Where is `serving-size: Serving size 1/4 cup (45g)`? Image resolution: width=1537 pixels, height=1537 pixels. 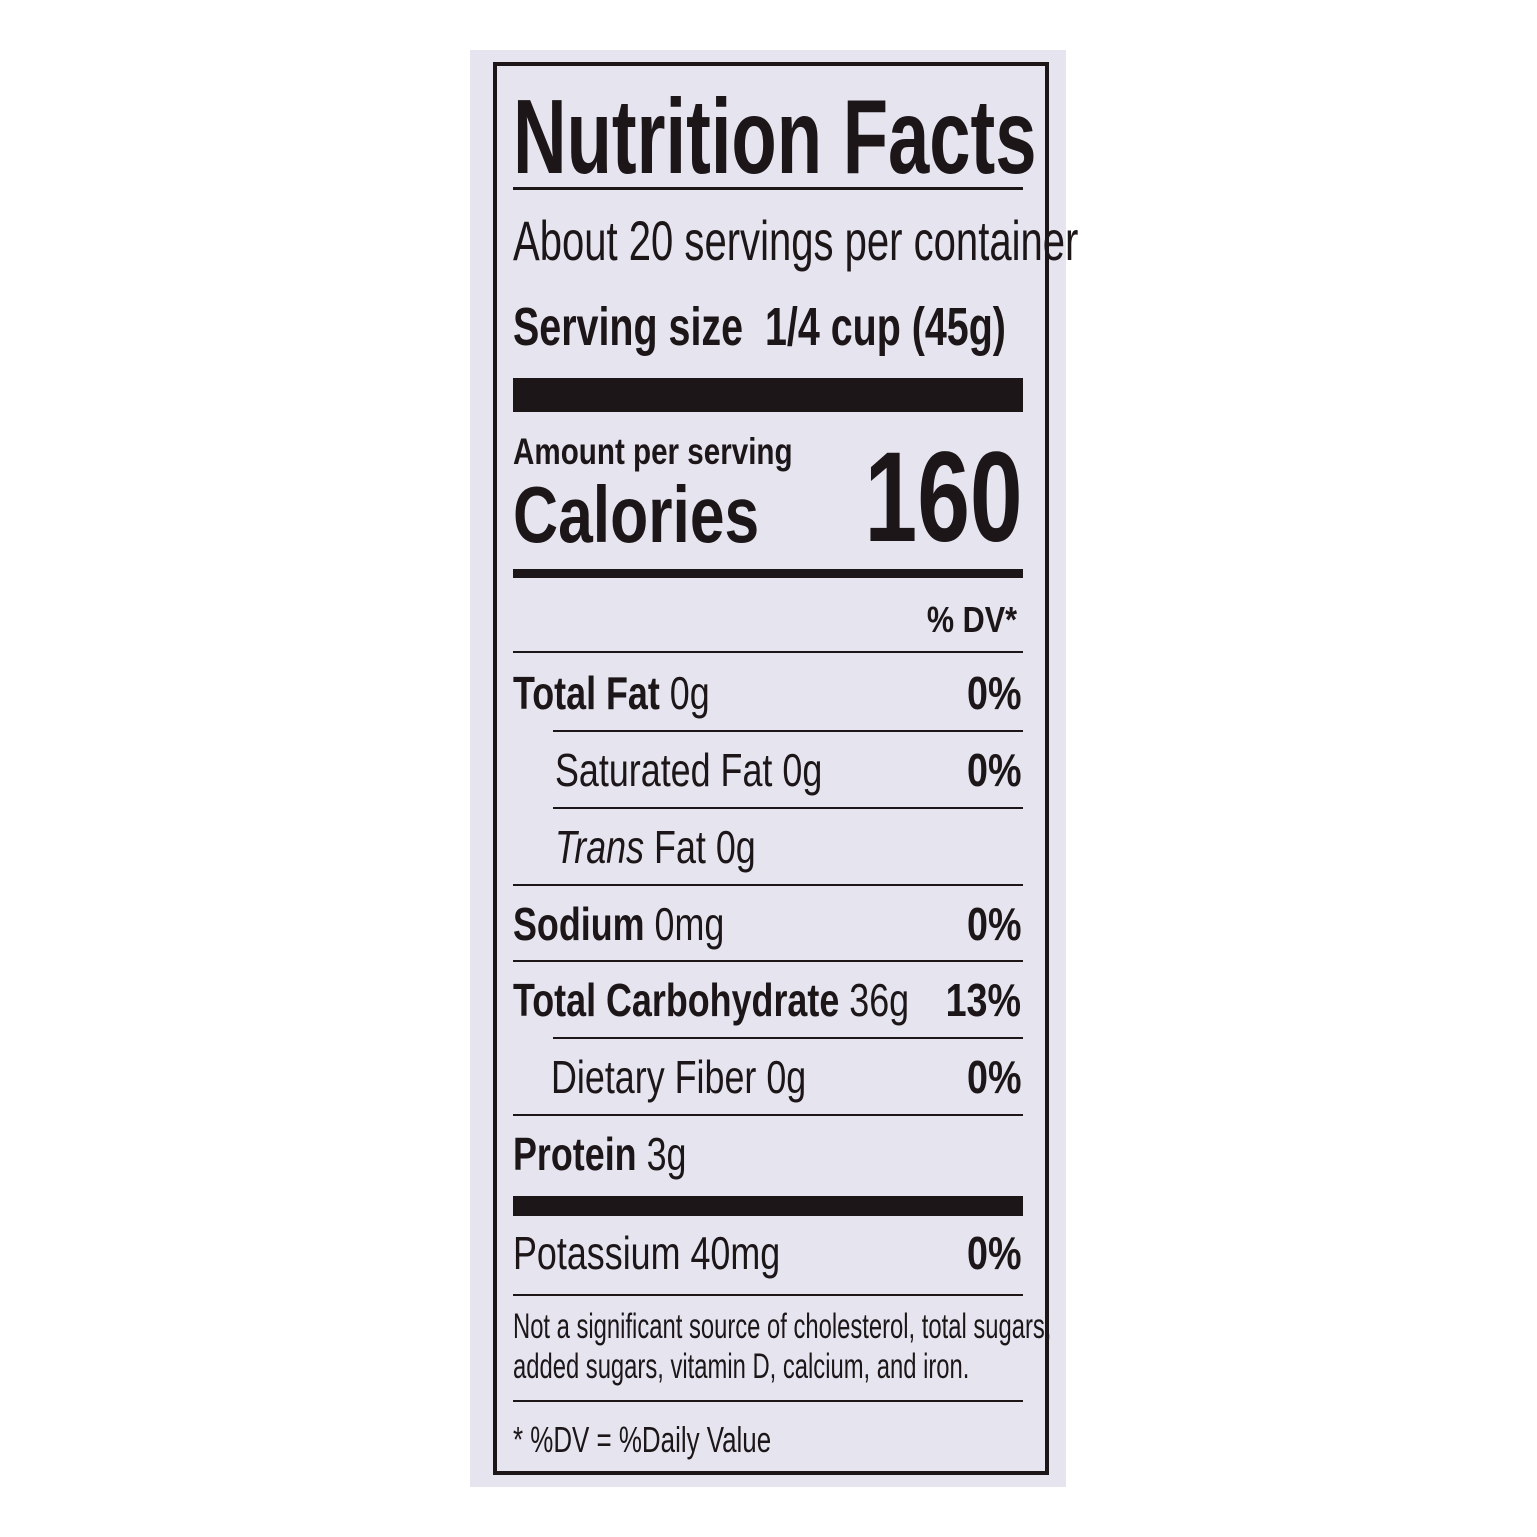
serving-size: Serving size 1/4 cup (45g) is located at coordinates (850, 327).